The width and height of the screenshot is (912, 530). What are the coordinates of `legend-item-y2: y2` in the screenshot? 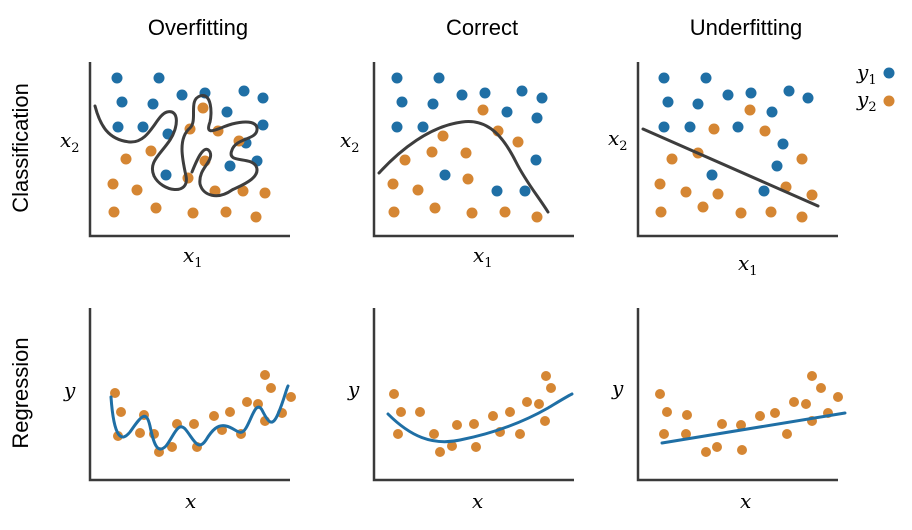 It's located at (875, 101).